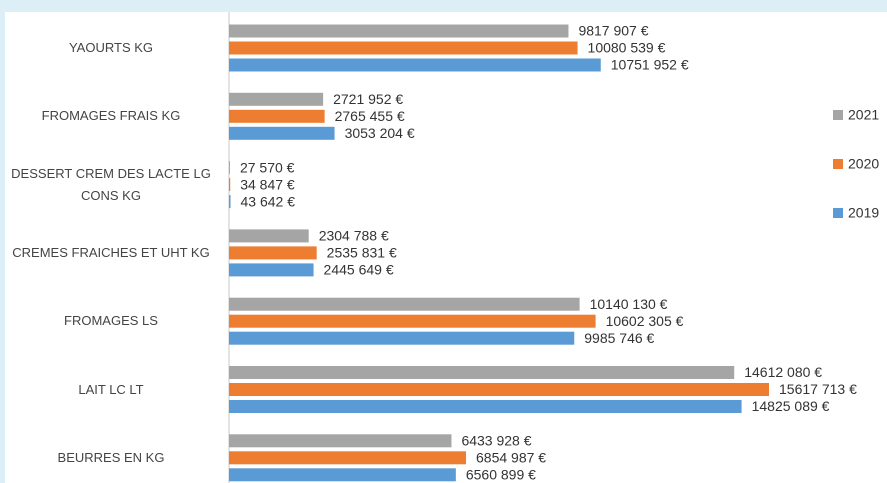 Image resolution: width=887 pixels, height=483 pixels. Describe the element at coordinates (268, 201) in the screenshot. I see `value-label: 43 642 €` at that location.